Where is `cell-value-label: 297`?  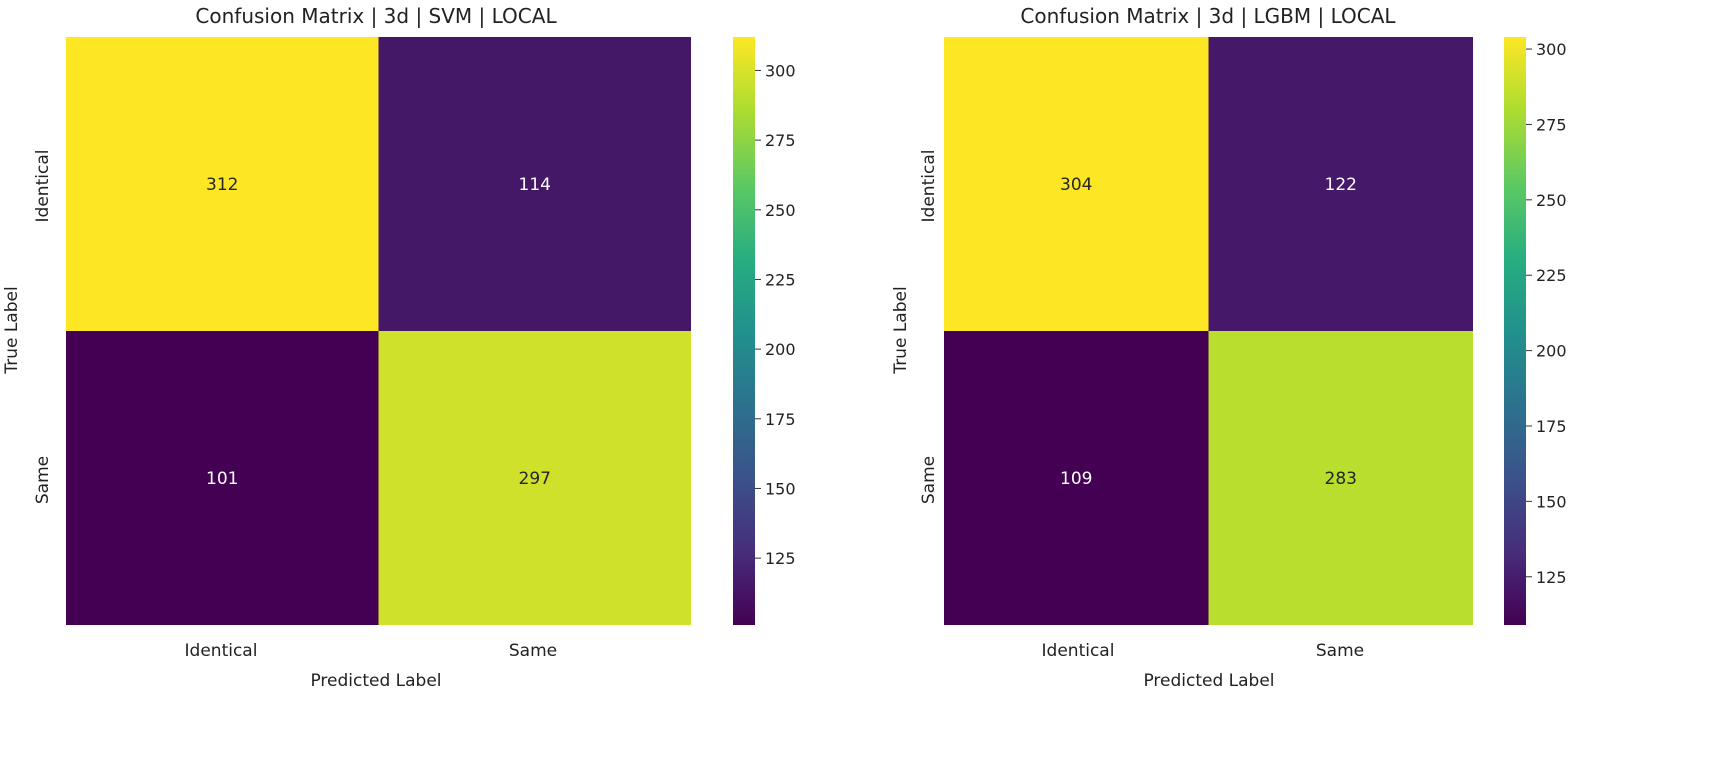
cell-value-label: 297 is located at coordinates (535, 479).